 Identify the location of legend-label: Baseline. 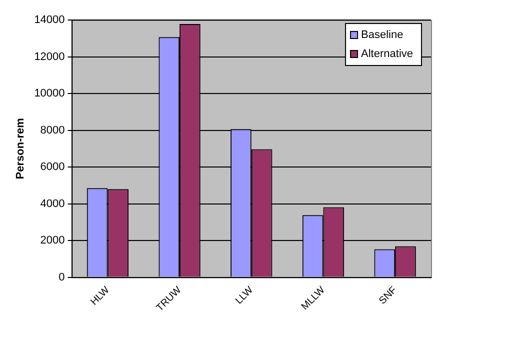
(382, 35).